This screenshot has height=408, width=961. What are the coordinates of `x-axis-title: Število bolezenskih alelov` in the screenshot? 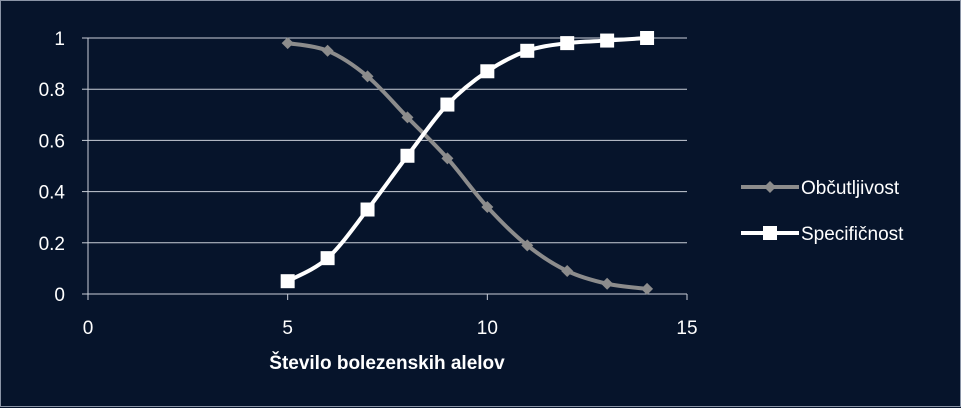 It's located at (387, 363).